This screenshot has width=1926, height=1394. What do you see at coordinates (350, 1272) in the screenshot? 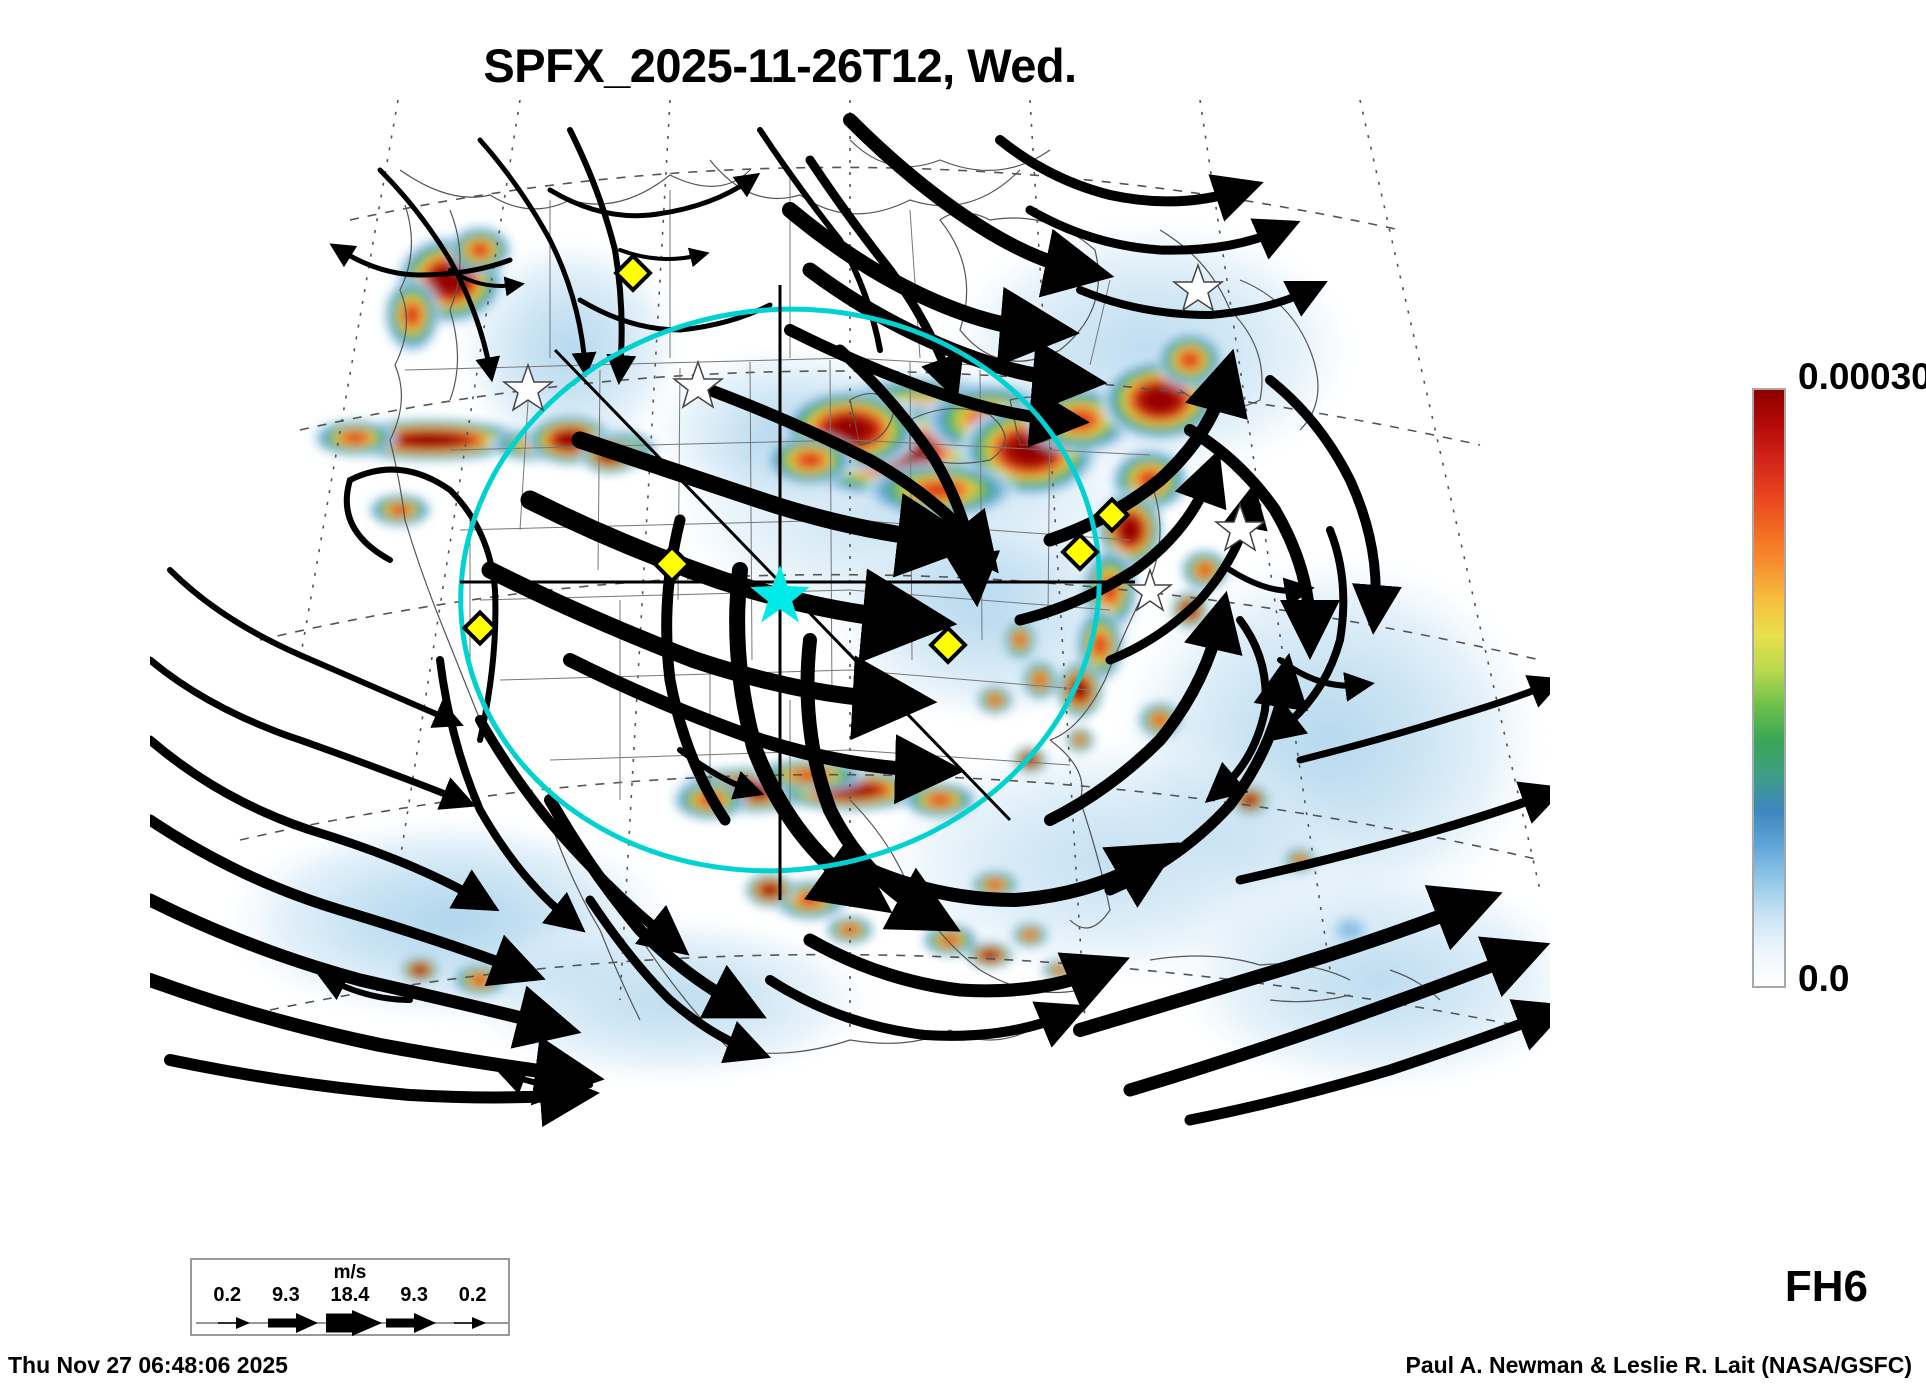
I see `wind-legend-unit: m/s` at bounding box center [350, 1272].